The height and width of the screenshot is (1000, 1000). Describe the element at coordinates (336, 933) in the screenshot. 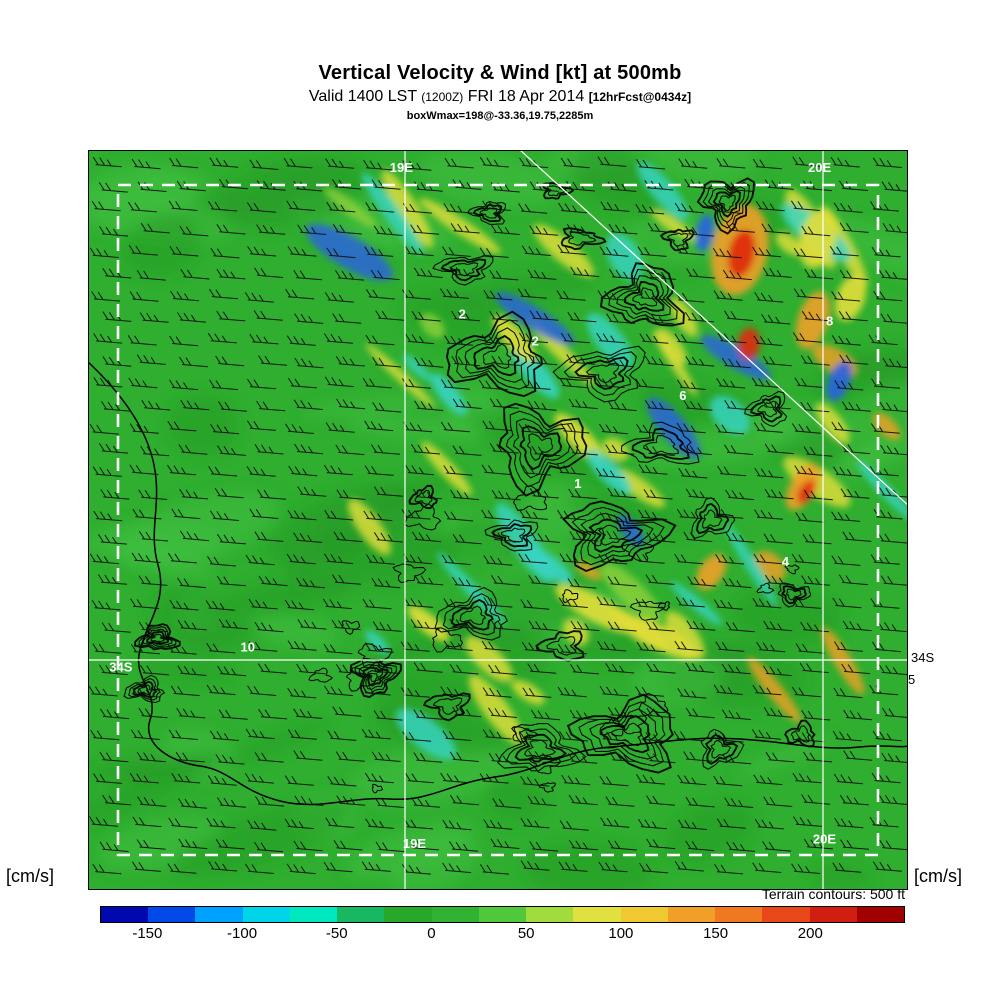

I see `colorbar-tick-label: -50` at that location.